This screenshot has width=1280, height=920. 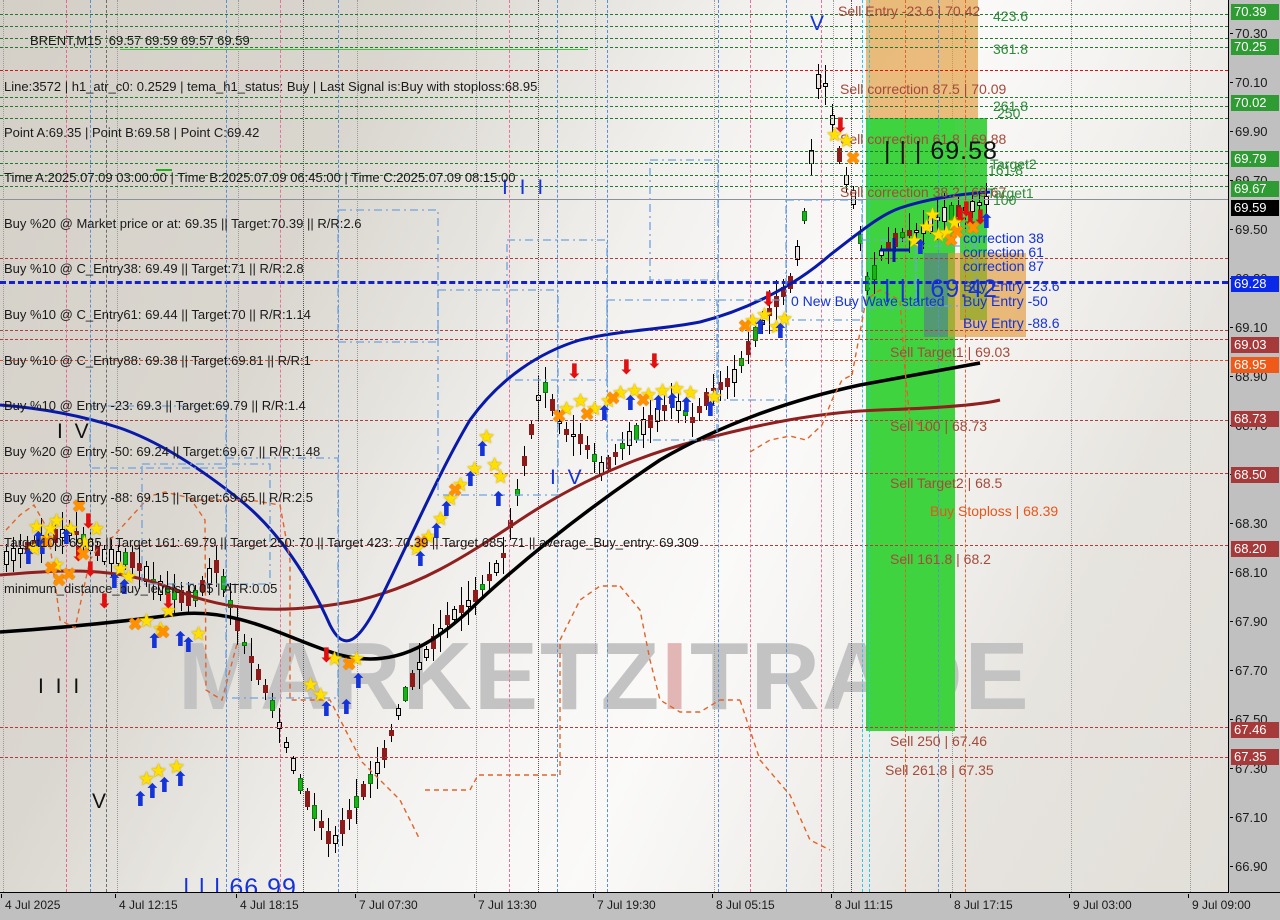 I want to click on annot-fib-2618: 261.8, so click(x=1011, y=106).